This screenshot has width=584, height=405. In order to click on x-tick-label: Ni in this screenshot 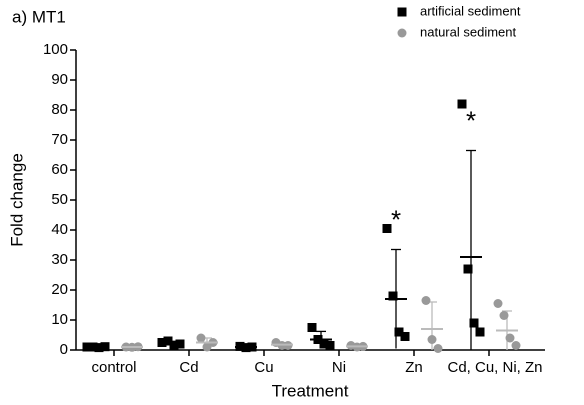, I will do `click(339, 367)`.